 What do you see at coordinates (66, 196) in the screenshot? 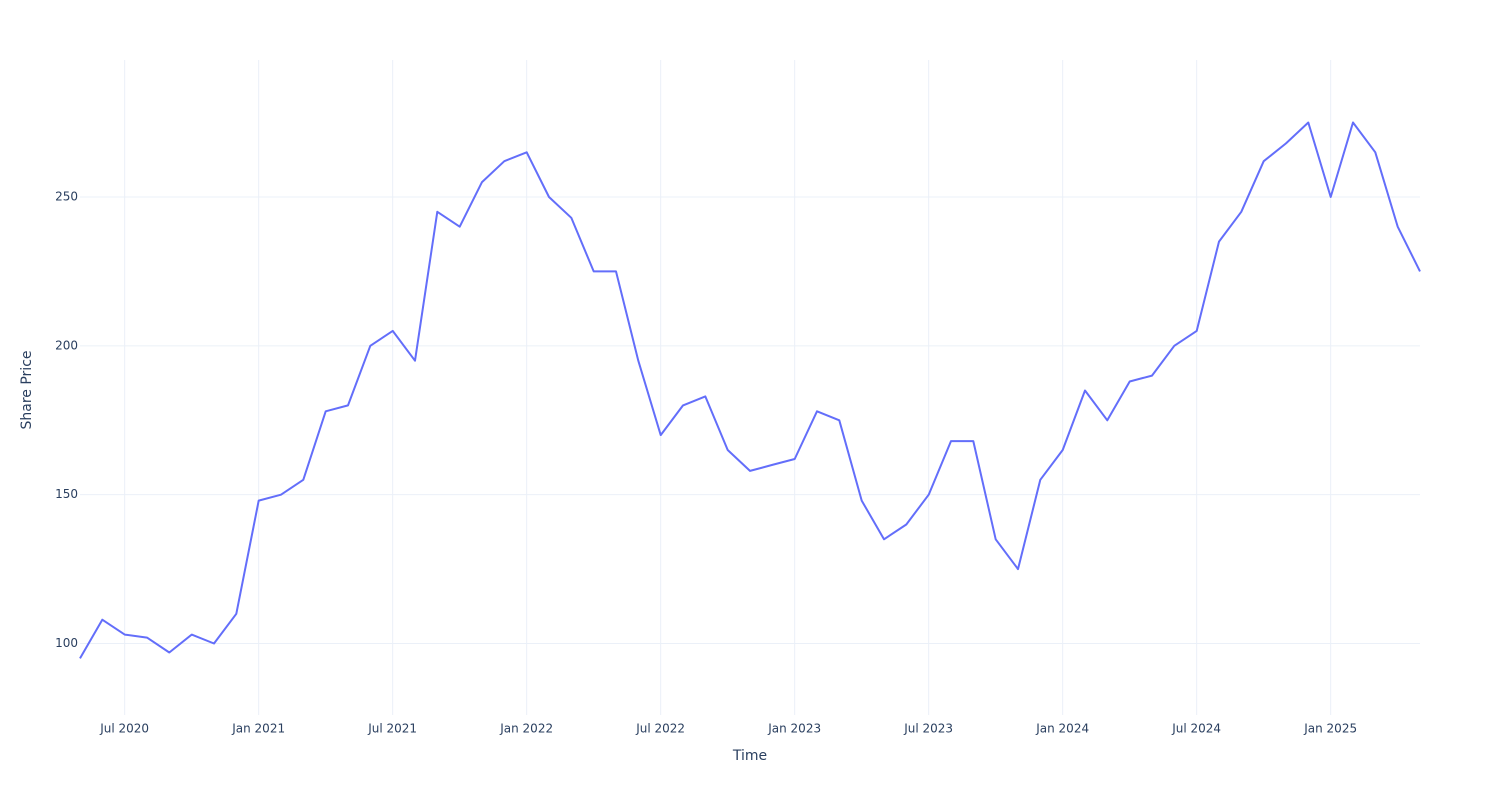
I see `y-tick-label: 250` at bounding box center [66, 196].